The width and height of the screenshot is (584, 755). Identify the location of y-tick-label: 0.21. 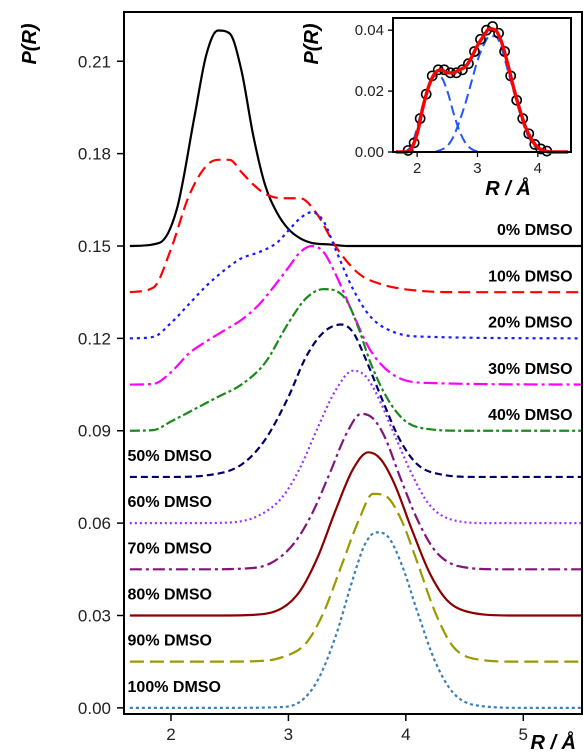
(94, 61).